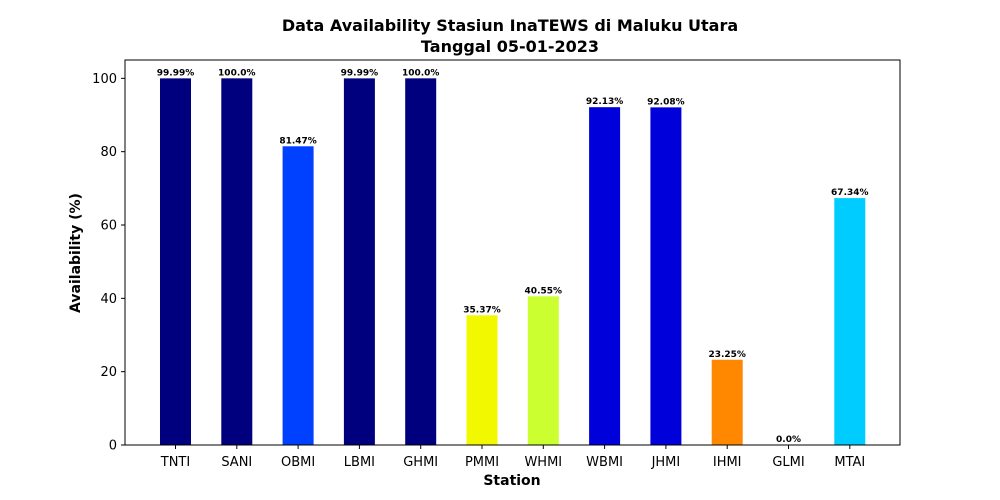  I want to click on value-label-glmi: 0.0%, so click(788, 440).